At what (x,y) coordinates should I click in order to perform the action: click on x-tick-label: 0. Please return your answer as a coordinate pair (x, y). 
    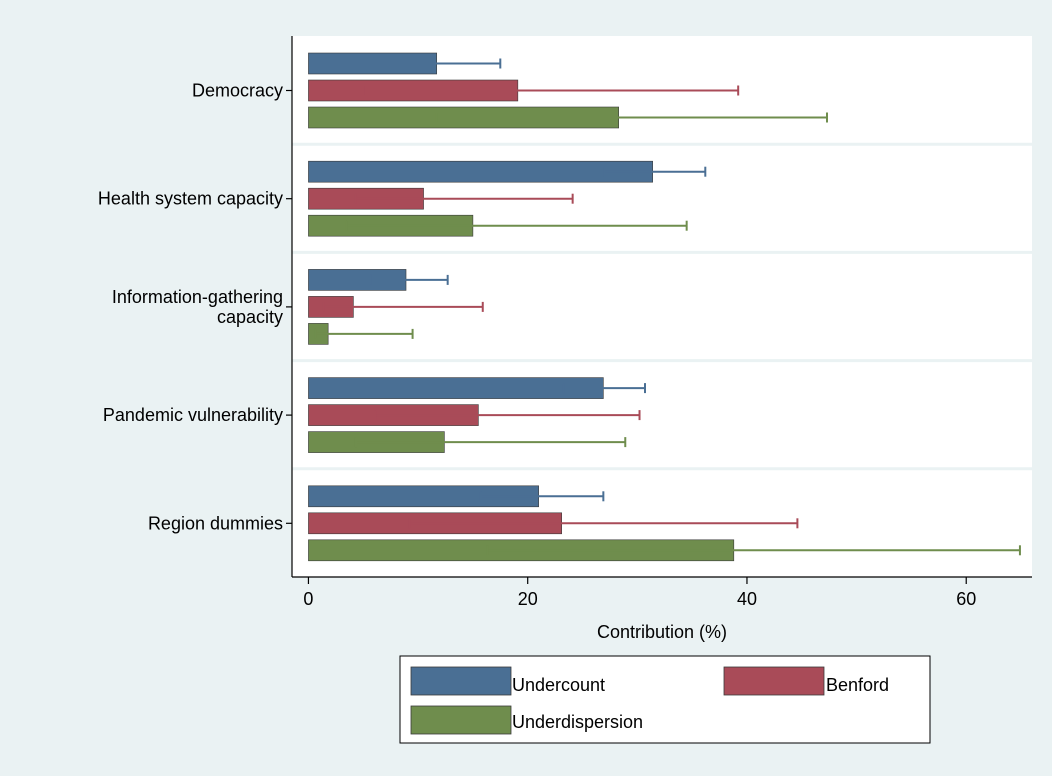
    Looking at the image, I should click on (308, 599).